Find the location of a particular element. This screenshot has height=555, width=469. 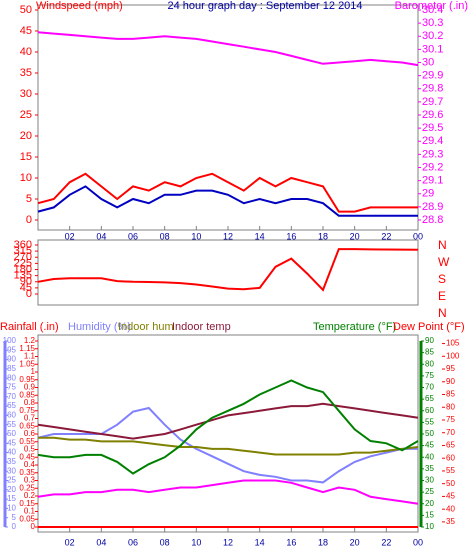

y-tick-label: 30.4 is located at coordinates (432, 10).